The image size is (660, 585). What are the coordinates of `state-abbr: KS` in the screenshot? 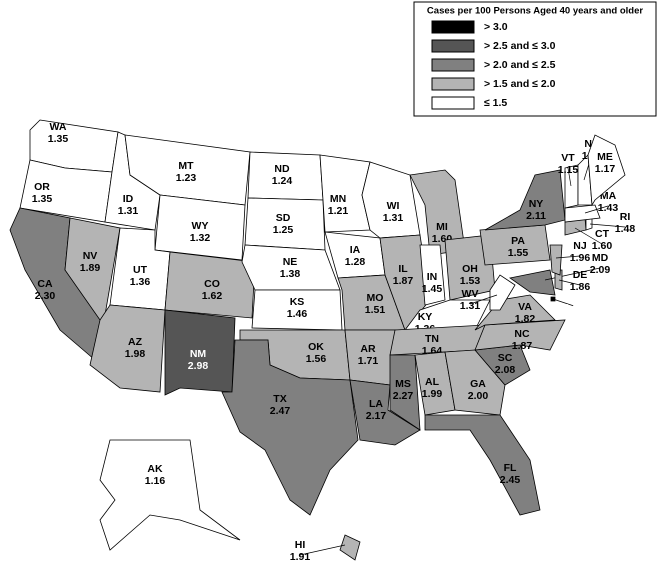 It's located at (297, 302).